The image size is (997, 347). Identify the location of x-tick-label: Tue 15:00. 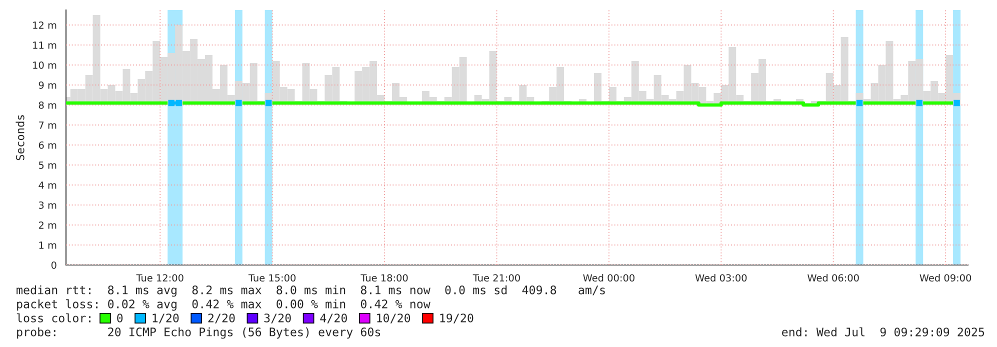
(272, 278).